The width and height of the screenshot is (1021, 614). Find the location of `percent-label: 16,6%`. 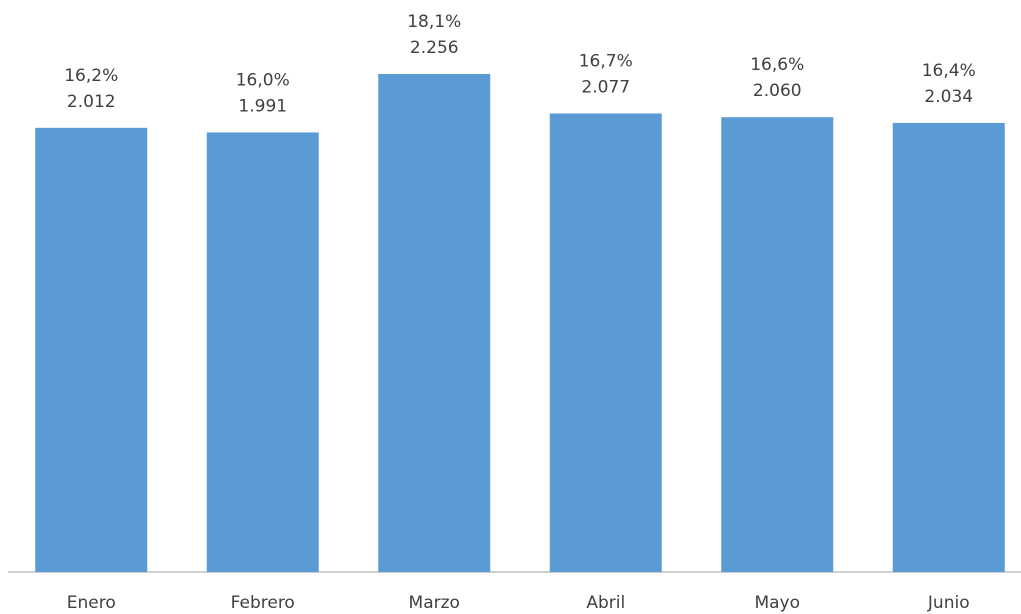

percent-label: 16,6% is located at coordinates (777, 65).